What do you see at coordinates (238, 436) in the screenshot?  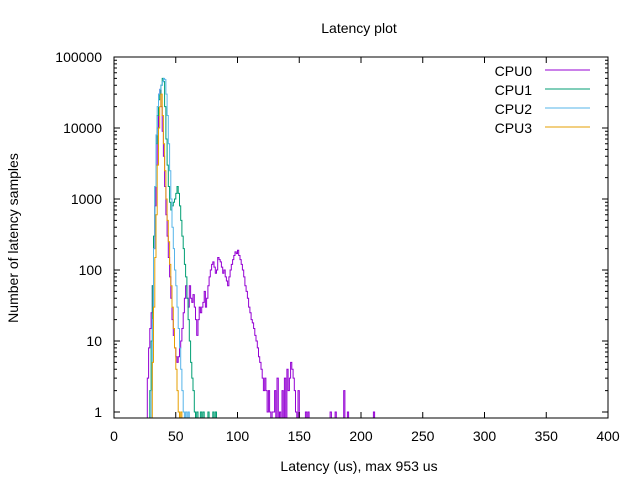 I see `x-tick-label: 100` at bounding box center [238, 436].